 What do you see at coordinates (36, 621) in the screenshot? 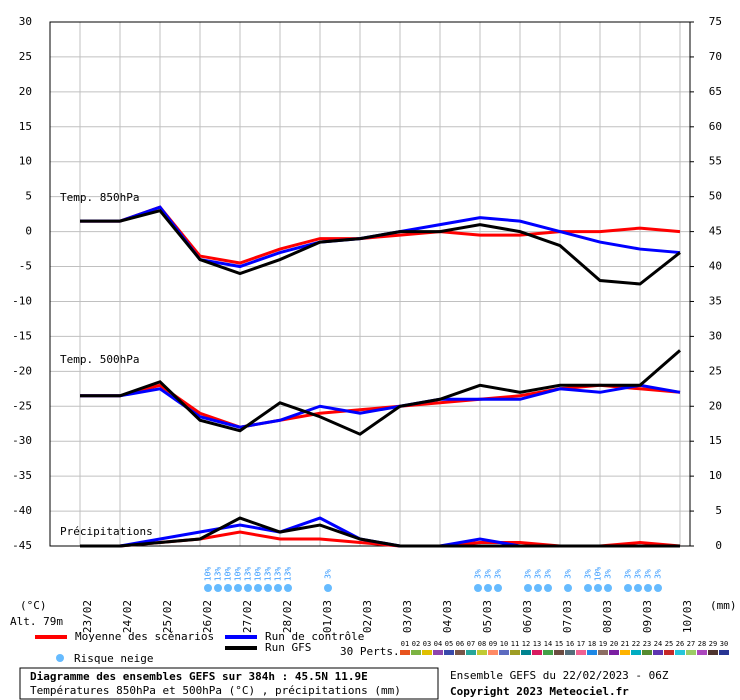
I see `annotation: Alt. 79m` at bounding box center [36, 621].